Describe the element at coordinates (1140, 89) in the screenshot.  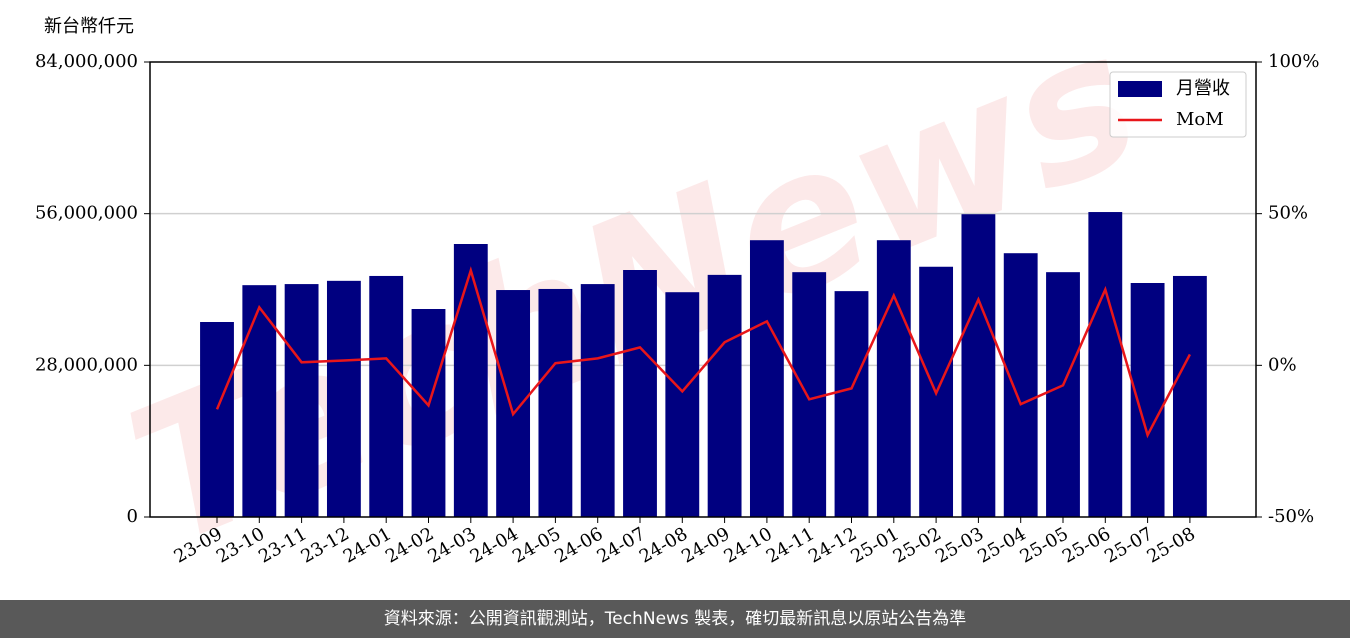
I see `legend-swatch` at that location.